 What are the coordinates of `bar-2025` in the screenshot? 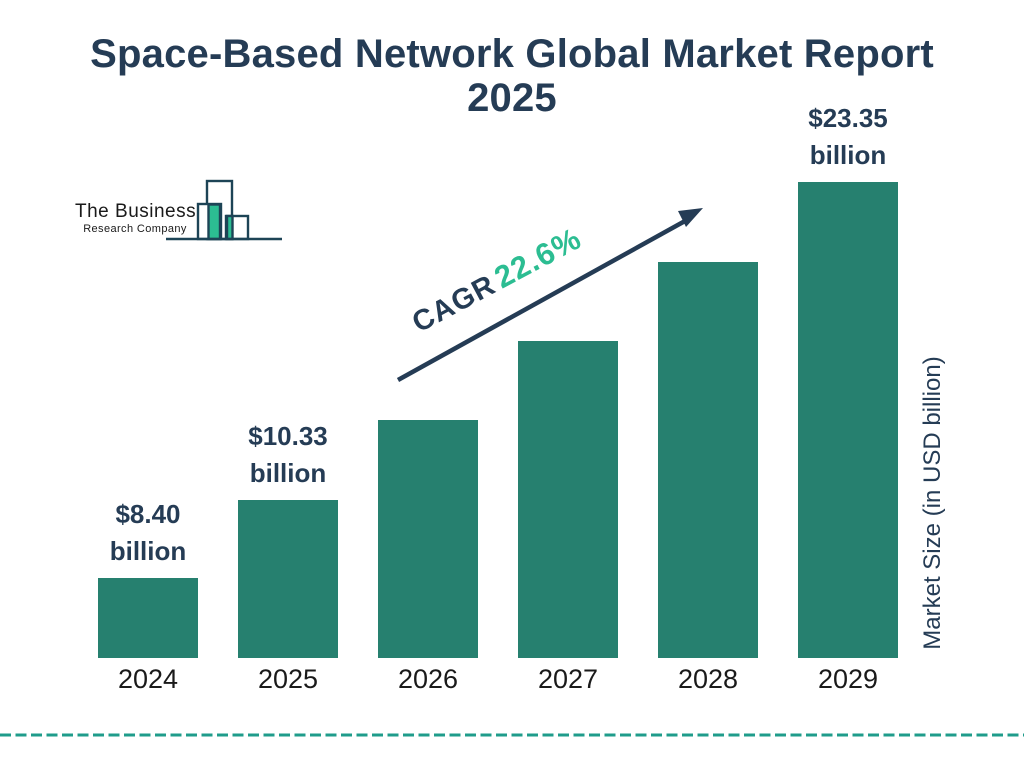 It's located at (288, 579).